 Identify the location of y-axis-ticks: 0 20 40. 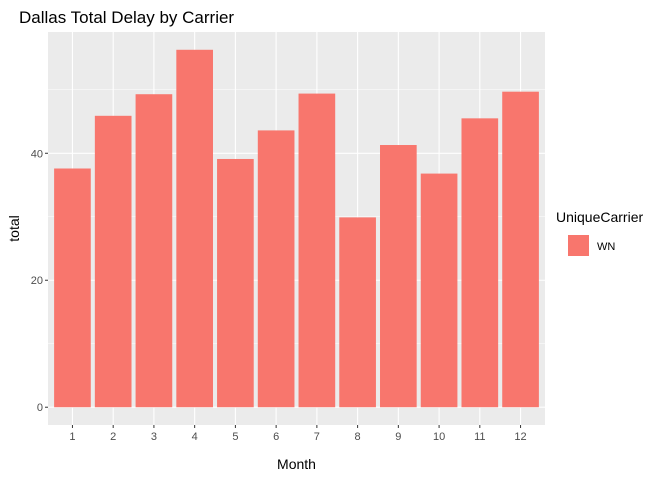
(39, 281).